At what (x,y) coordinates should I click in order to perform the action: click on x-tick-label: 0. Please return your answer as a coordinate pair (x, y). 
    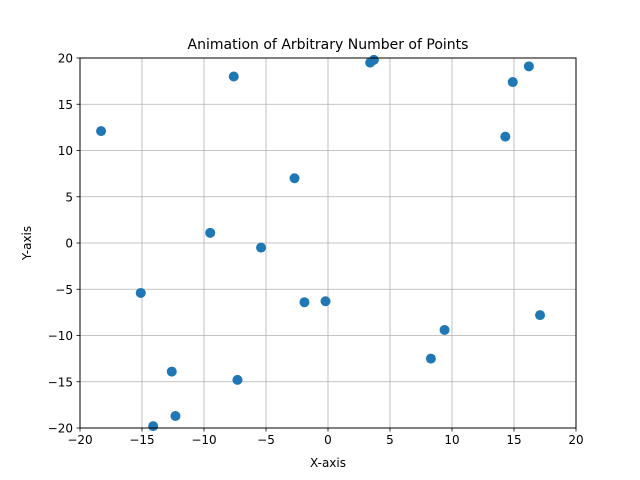
    Looking at the image, I should click on (328, 440).